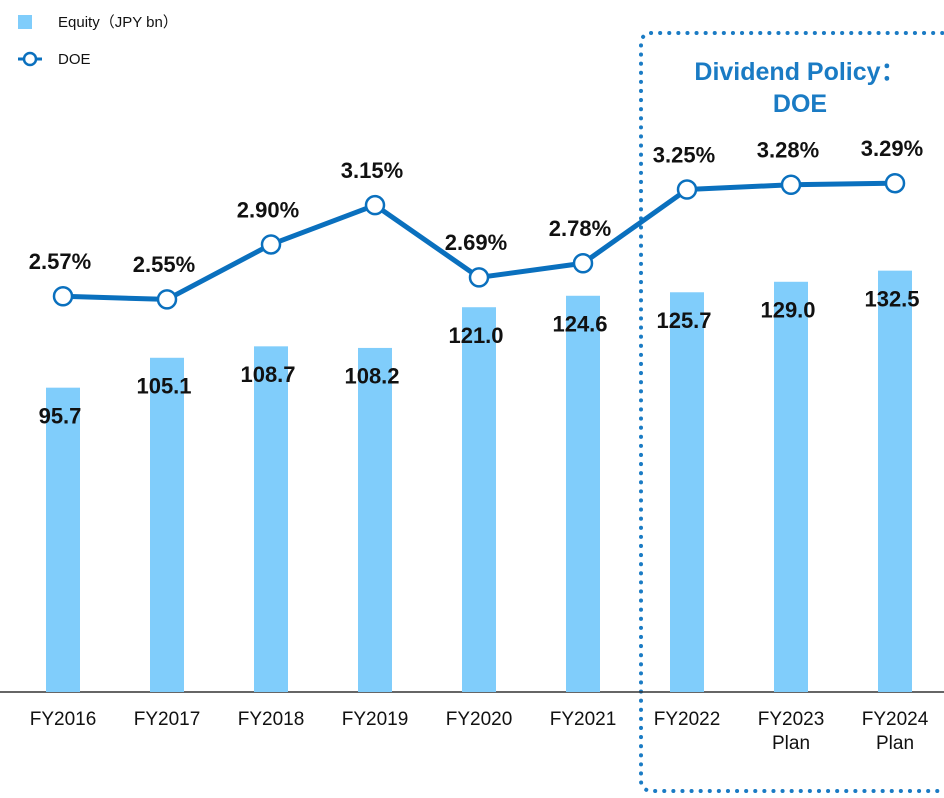  Describe the element at coordinates (479, 719) in the screenshot. I see `x-tick-label: FY2020` at that location.